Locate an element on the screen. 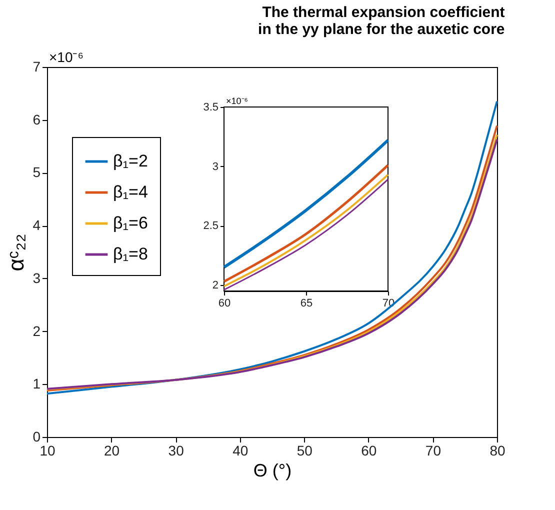  legend-label: β₁=2 is located at coordinates (130, 161).